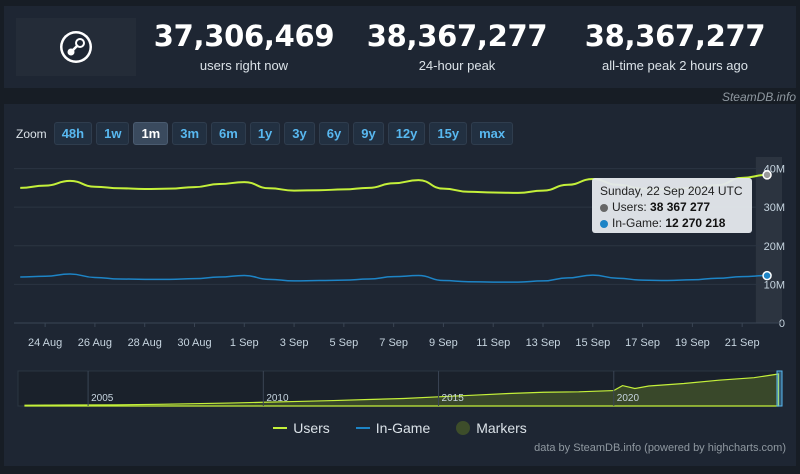 Image resolution: width=800 pixels, height=474 pixels. I want to click on steam-logo, so click(76, 47).